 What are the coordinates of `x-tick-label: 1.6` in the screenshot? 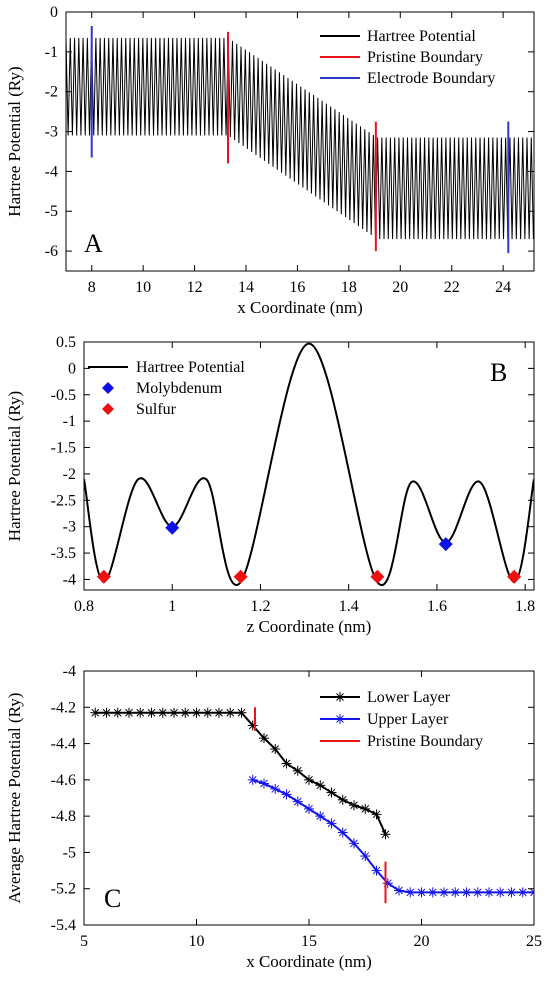 It's located at (437, 606).